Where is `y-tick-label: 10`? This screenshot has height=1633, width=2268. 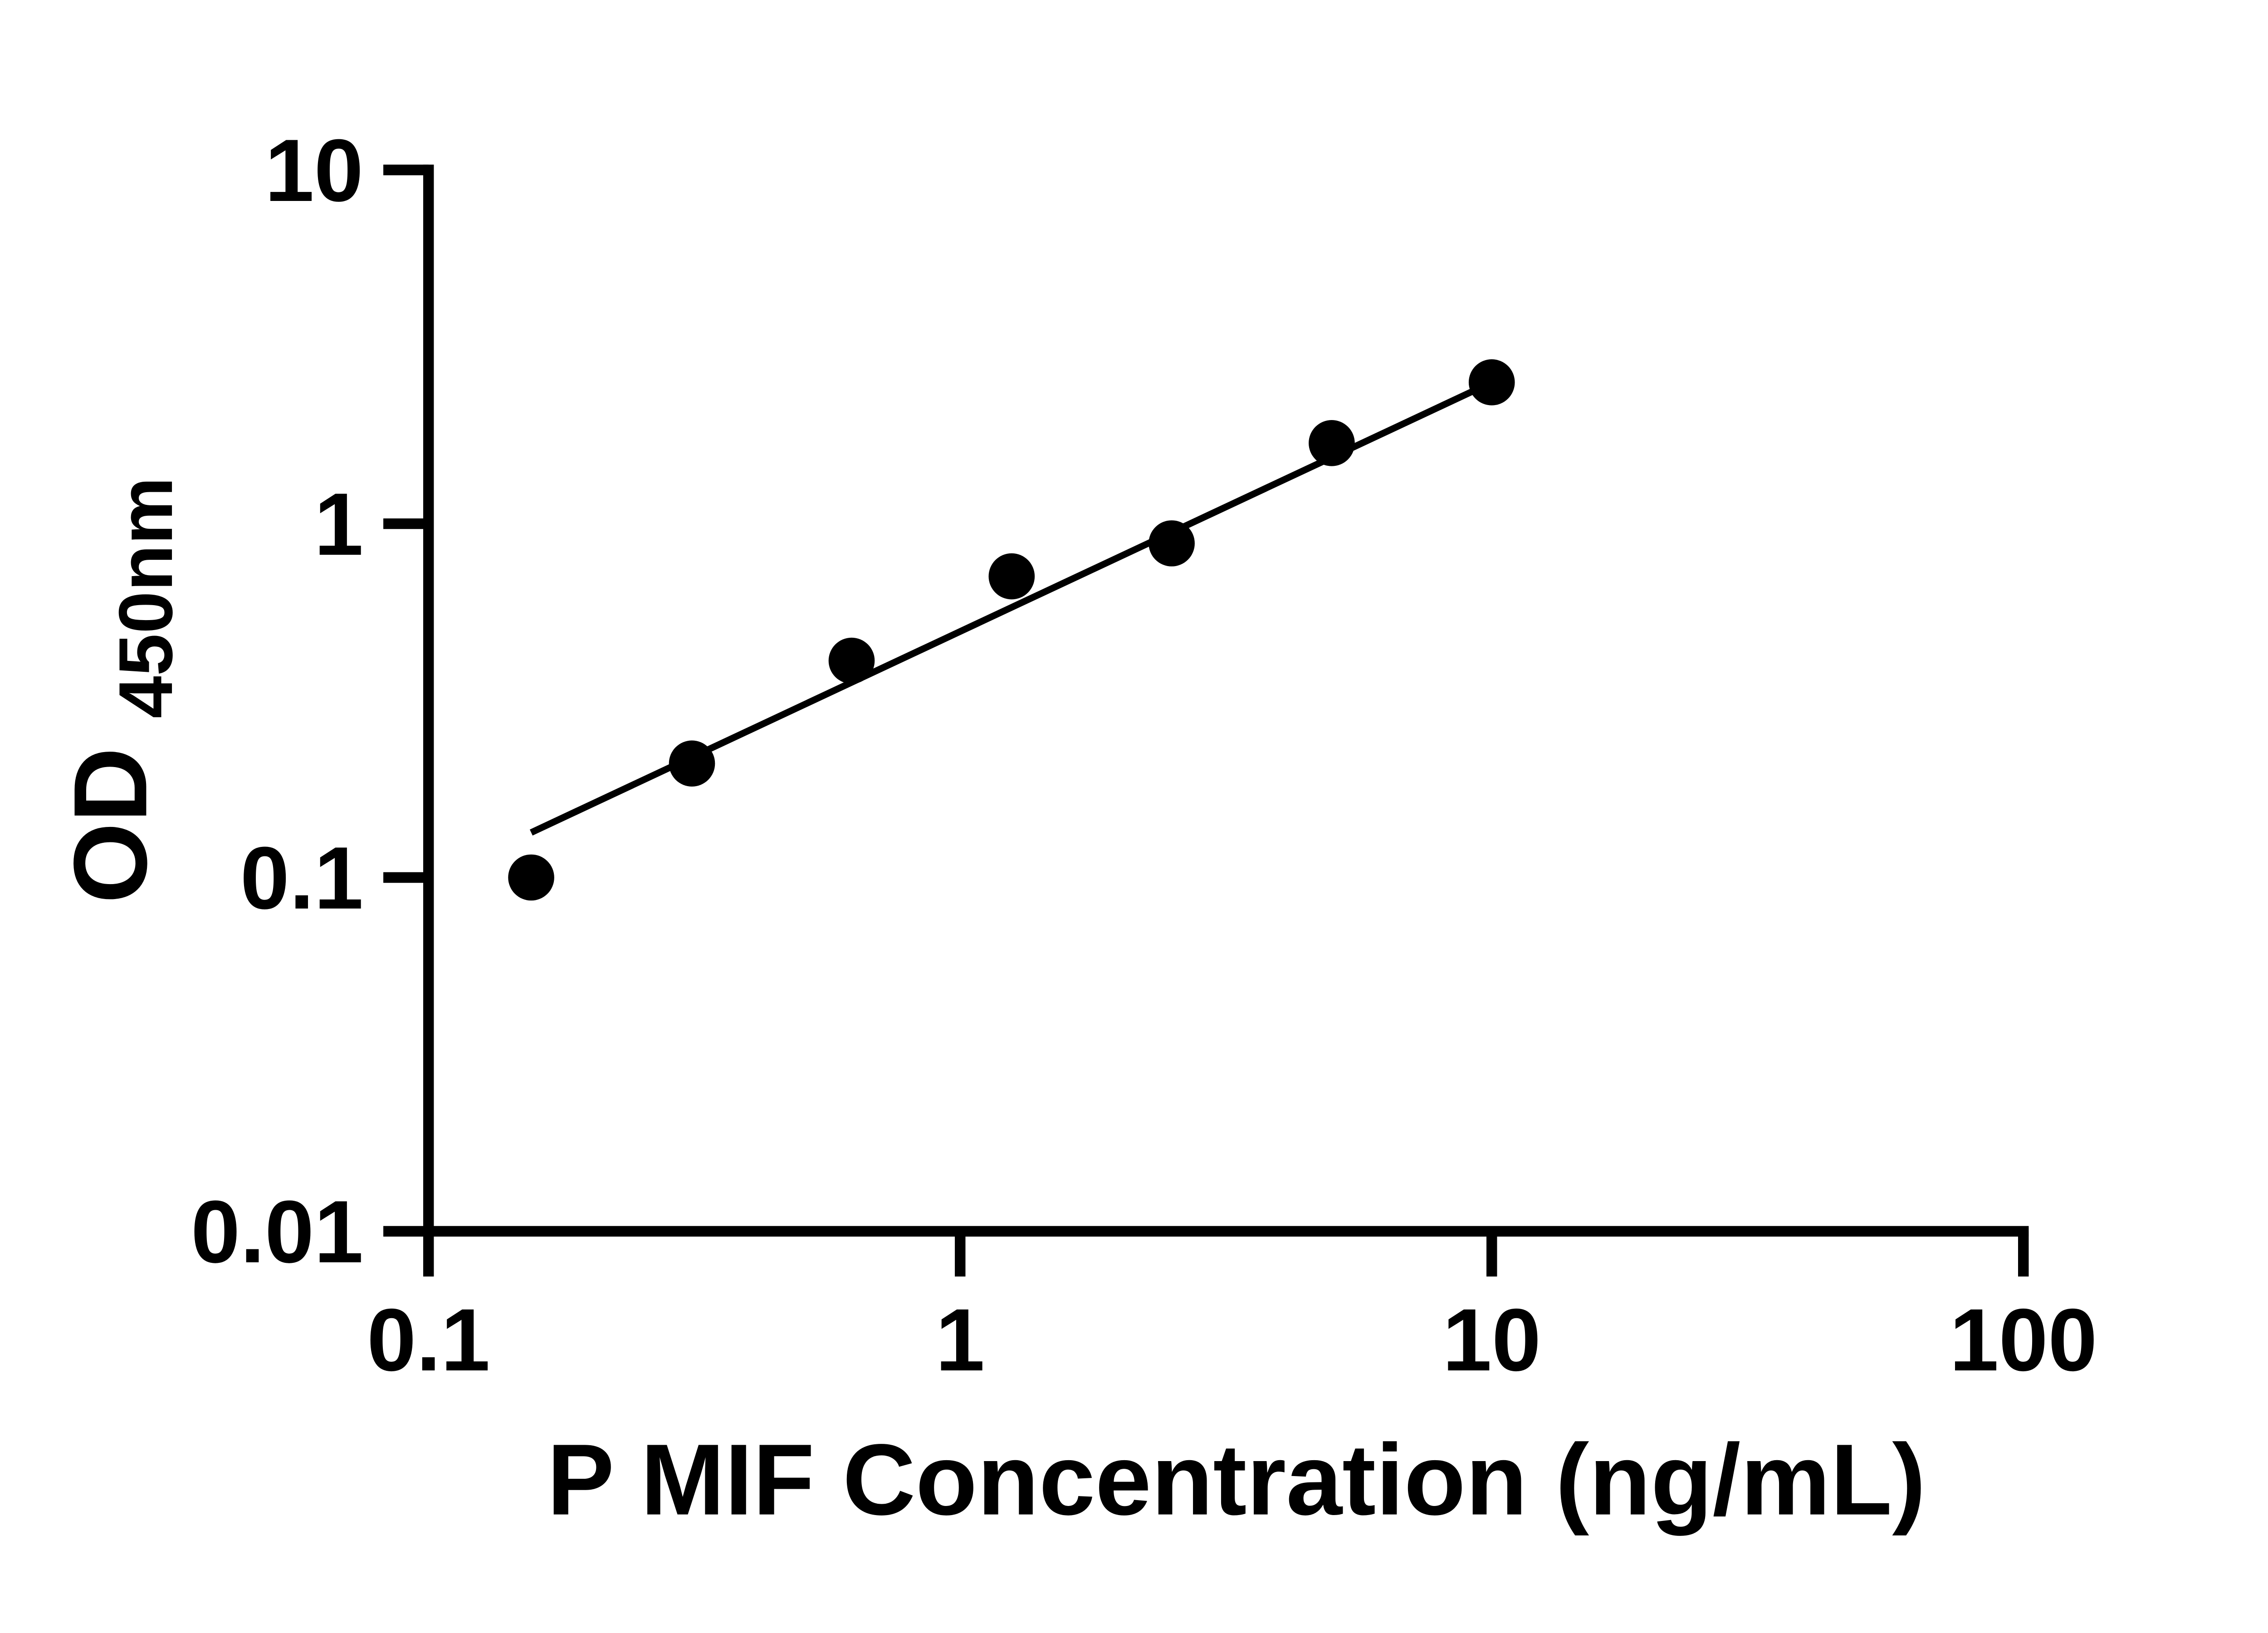
y-tick-label: 10 is located at coordinates (314, 170).